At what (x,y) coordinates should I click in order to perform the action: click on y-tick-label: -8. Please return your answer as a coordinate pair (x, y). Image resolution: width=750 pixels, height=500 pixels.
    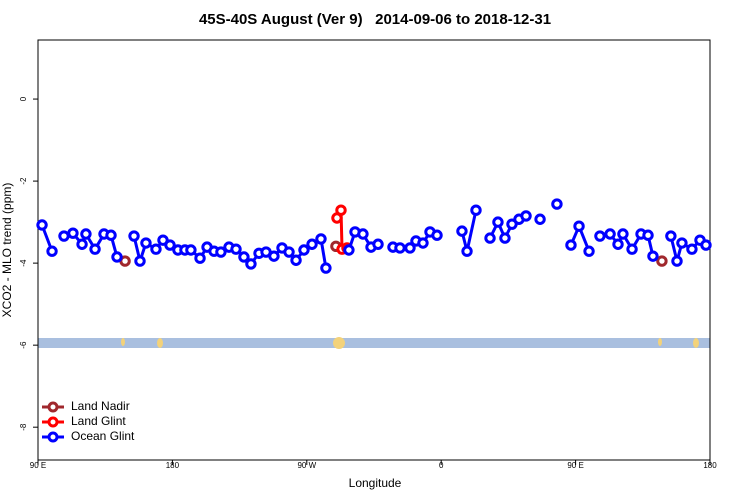
    Looking at the image, I should click on (23, 427).